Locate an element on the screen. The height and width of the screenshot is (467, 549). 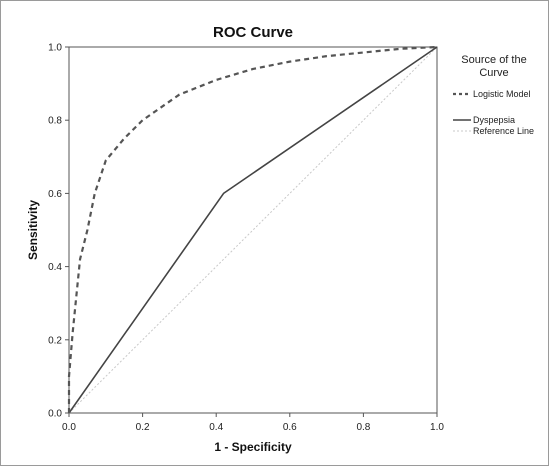
x-axis-label: 1 - Specificity is located at coordinates (253, 447).